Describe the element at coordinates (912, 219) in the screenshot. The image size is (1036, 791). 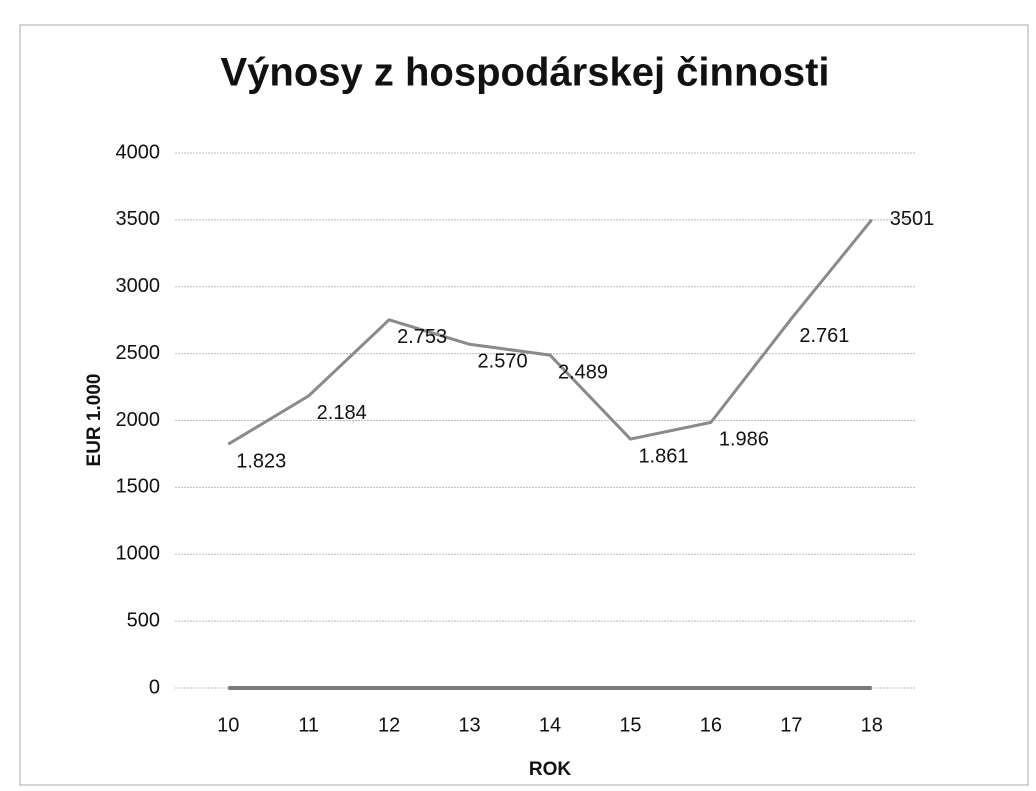
I see `data-label: 3501` at that location.